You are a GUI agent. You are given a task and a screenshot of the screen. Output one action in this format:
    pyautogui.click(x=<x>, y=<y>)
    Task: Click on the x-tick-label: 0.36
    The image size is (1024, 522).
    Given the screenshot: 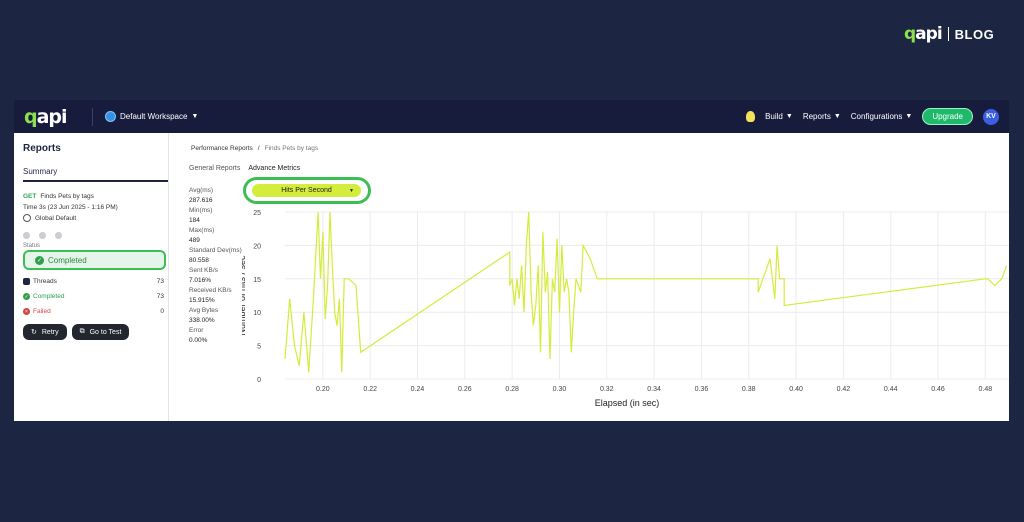 What is the action you would take?
    pyautogui.click(x=702, y=389)
    